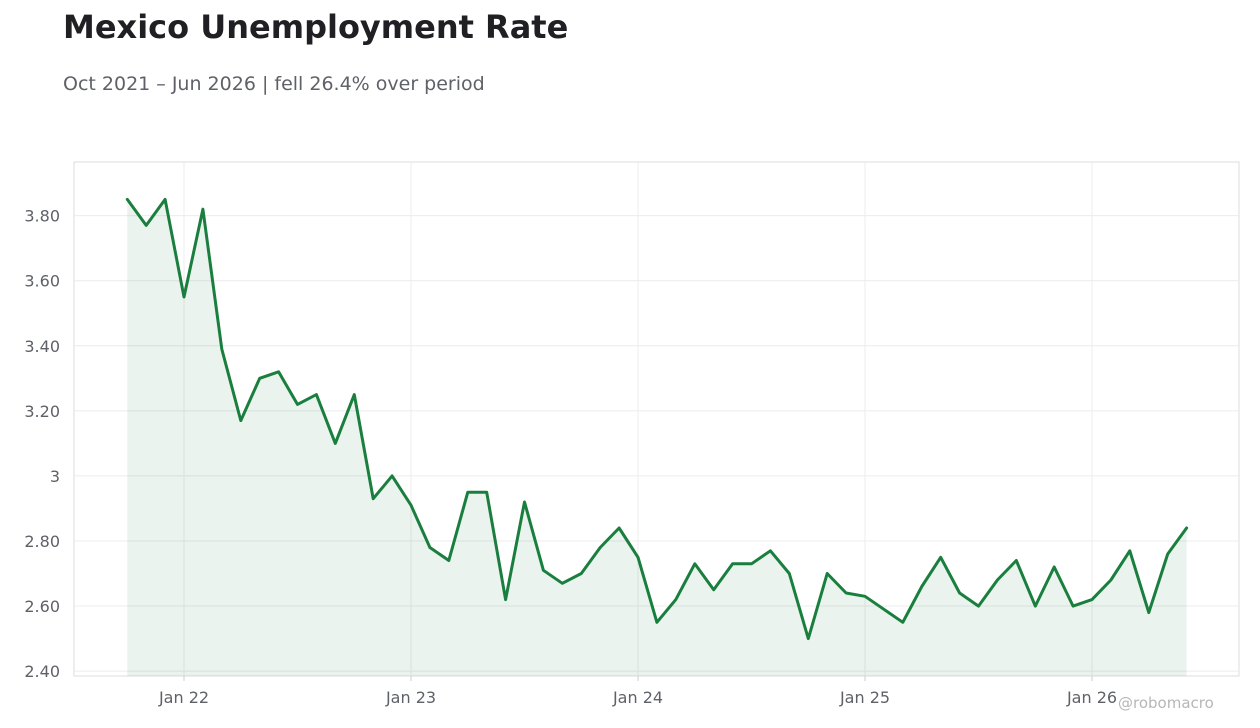 The image size is (1260, 728). What do you see at coordinates (42, 444) in the screenshot?
I see `y-axis-labels: 2.40 2.60 2.80 3 3.20 3.40 3.60 3.80` at bounding box center [42, 444].